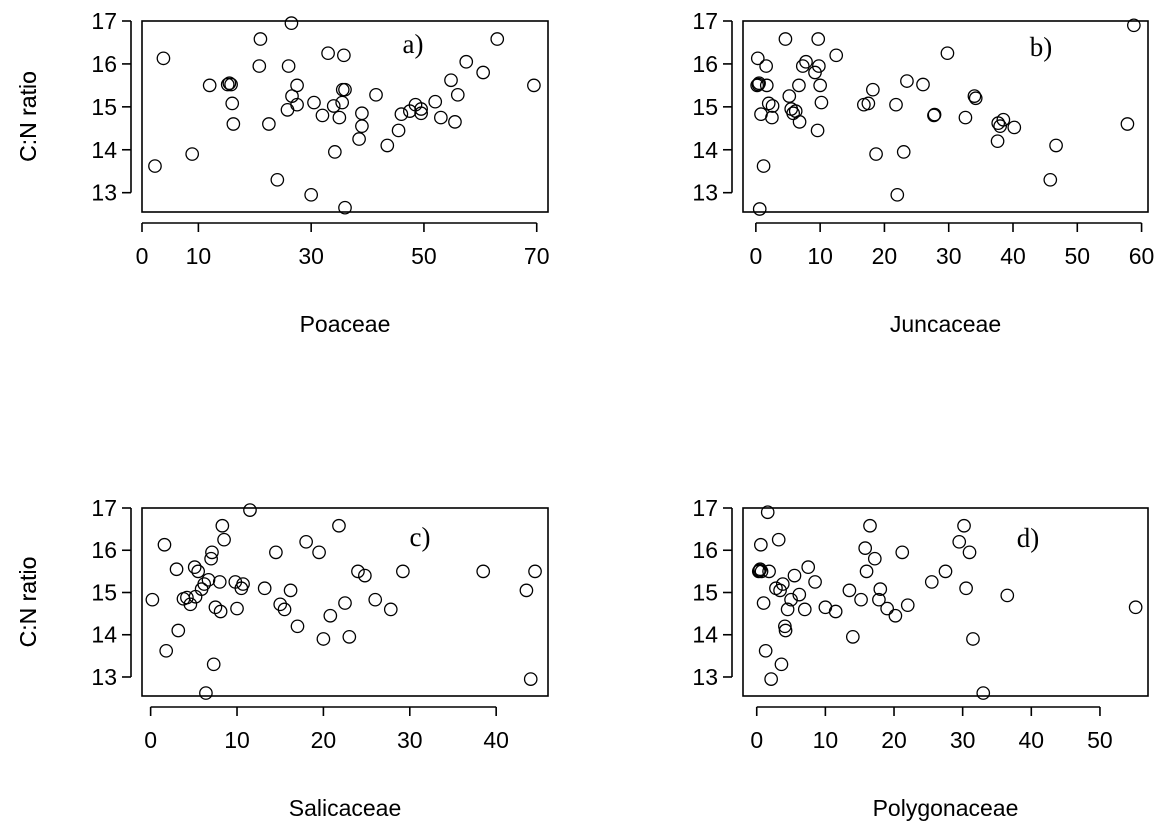  Describe the element at coordinates (1013, 256) in the screenshot. I see `x-tick-label: 40` at that location.